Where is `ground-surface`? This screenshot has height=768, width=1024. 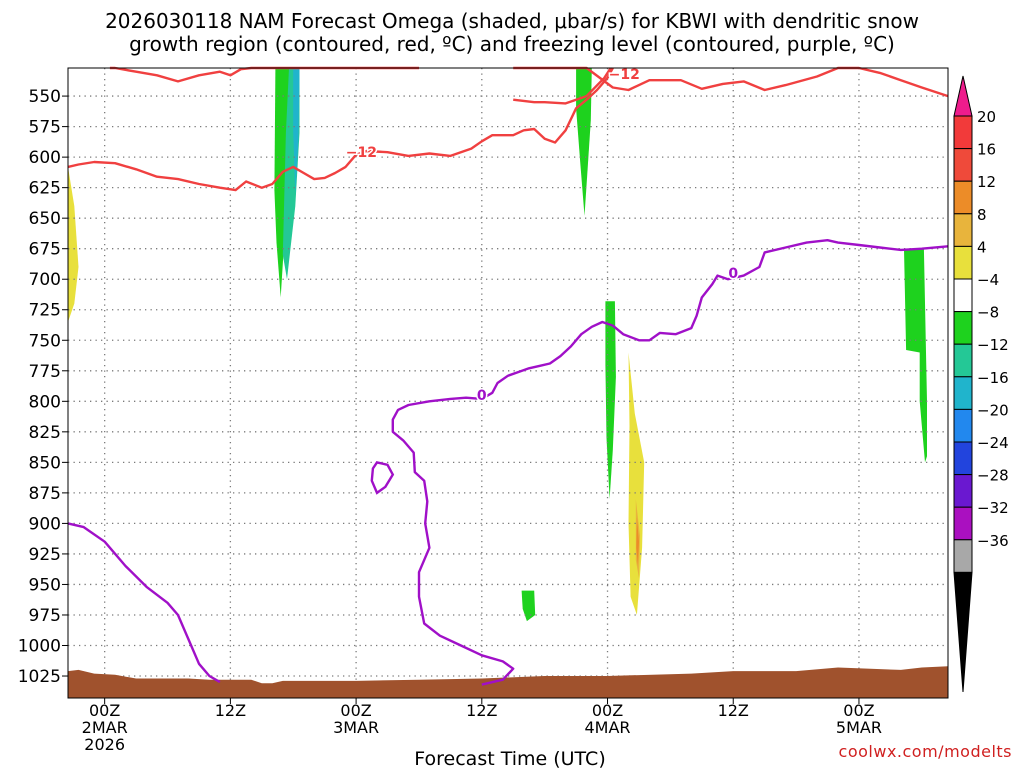
ground-surface is located at coordinates (508, 682).